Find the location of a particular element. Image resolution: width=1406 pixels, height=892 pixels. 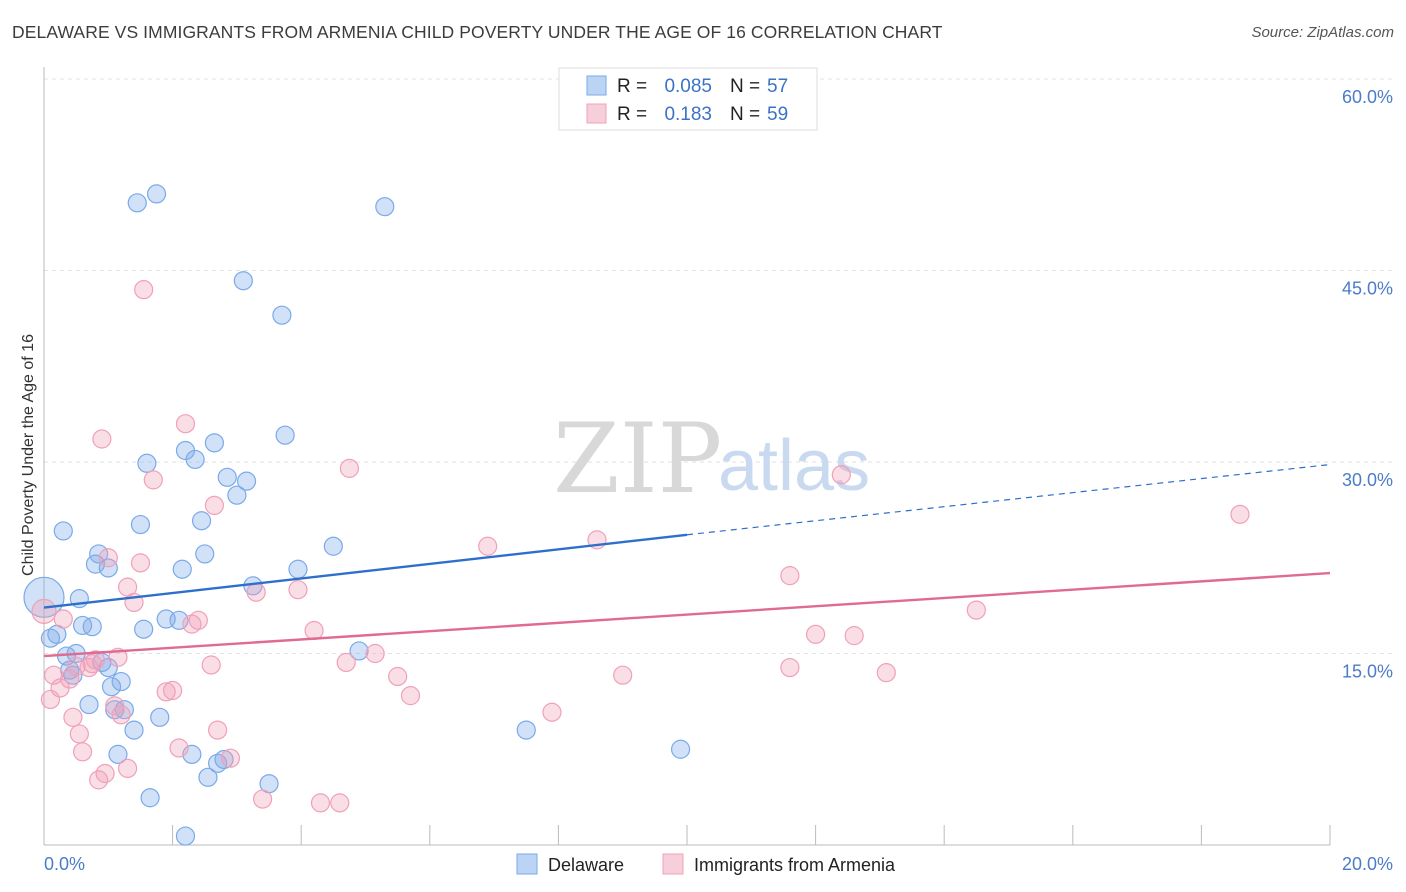

legend-r-label-1: R = is located at coordinates (632, 114).